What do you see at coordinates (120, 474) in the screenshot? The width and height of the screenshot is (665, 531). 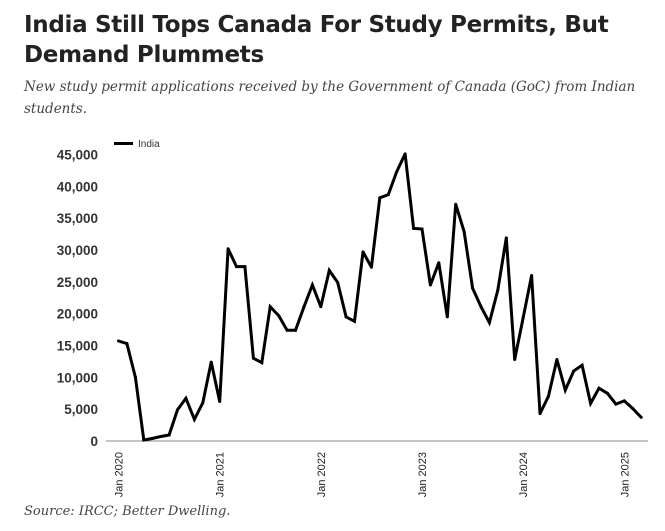 I see `x-tick-label: Jan 2020` at bounding box center [120, 474].